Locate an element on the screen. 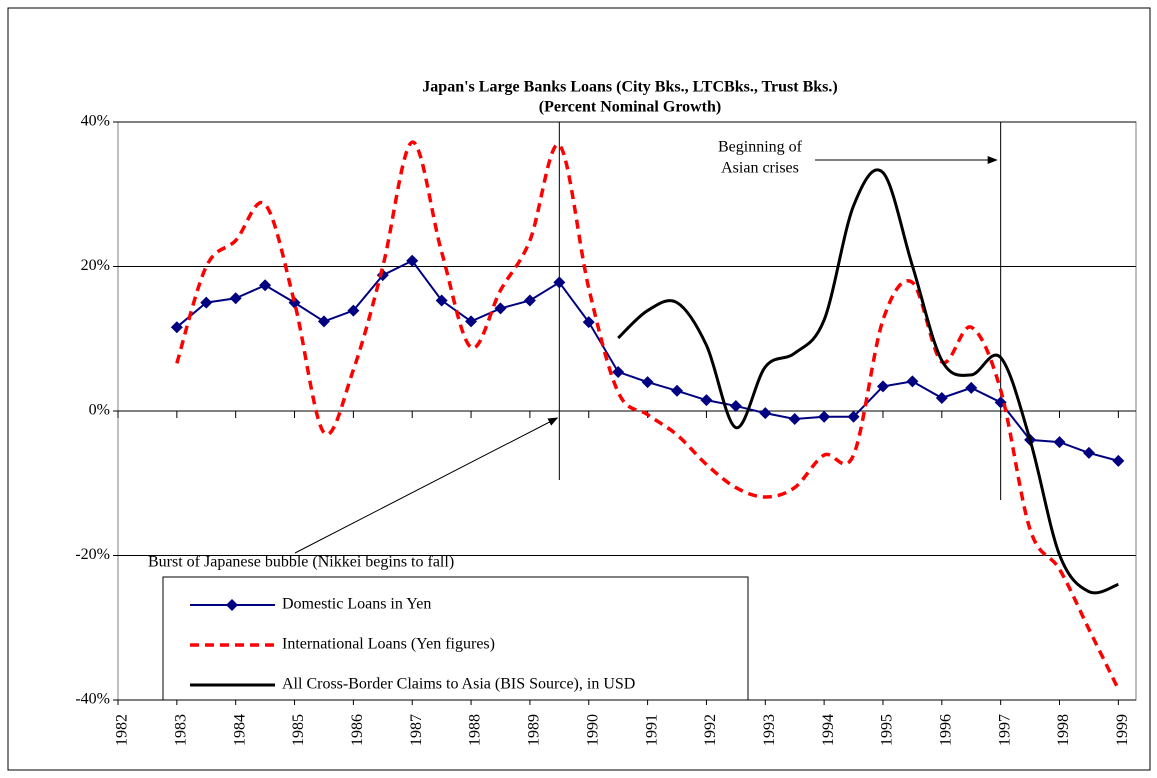  y-tick-label: 40% is located at coordinates (95, 121).